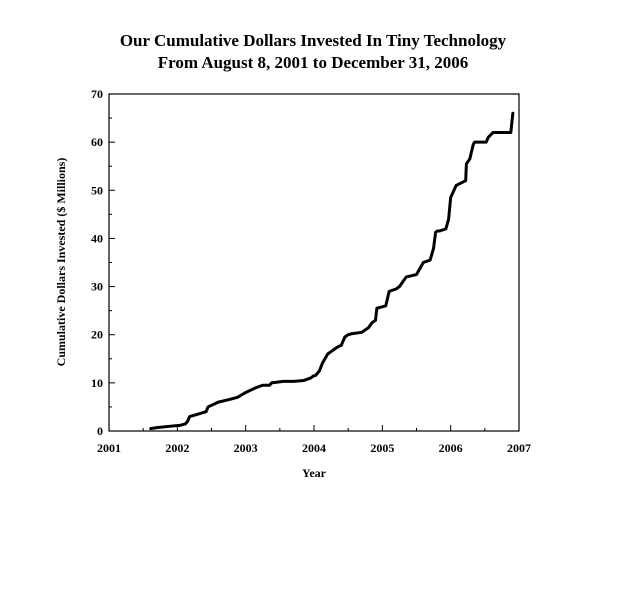  I want to click on y-tick-label: 50, so click(97, 190).